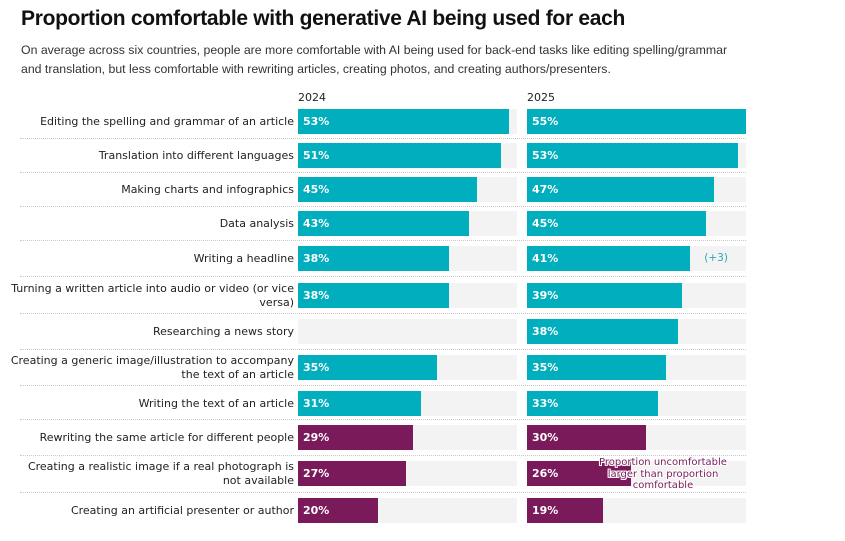 This screenshot has height=541, width=845. I want to click on bar-track-2024: 31%, so click(407, 403).